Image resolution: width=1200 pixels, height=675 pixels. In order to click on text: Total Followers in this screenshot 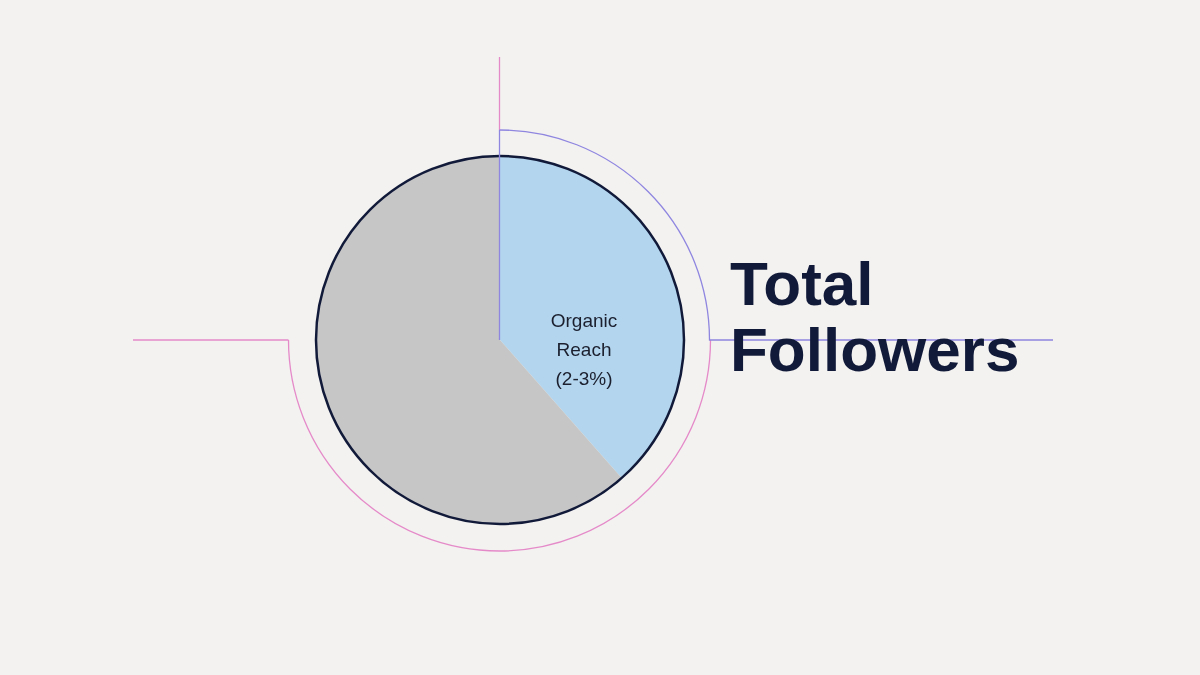, I will do `click(875, 316)`.